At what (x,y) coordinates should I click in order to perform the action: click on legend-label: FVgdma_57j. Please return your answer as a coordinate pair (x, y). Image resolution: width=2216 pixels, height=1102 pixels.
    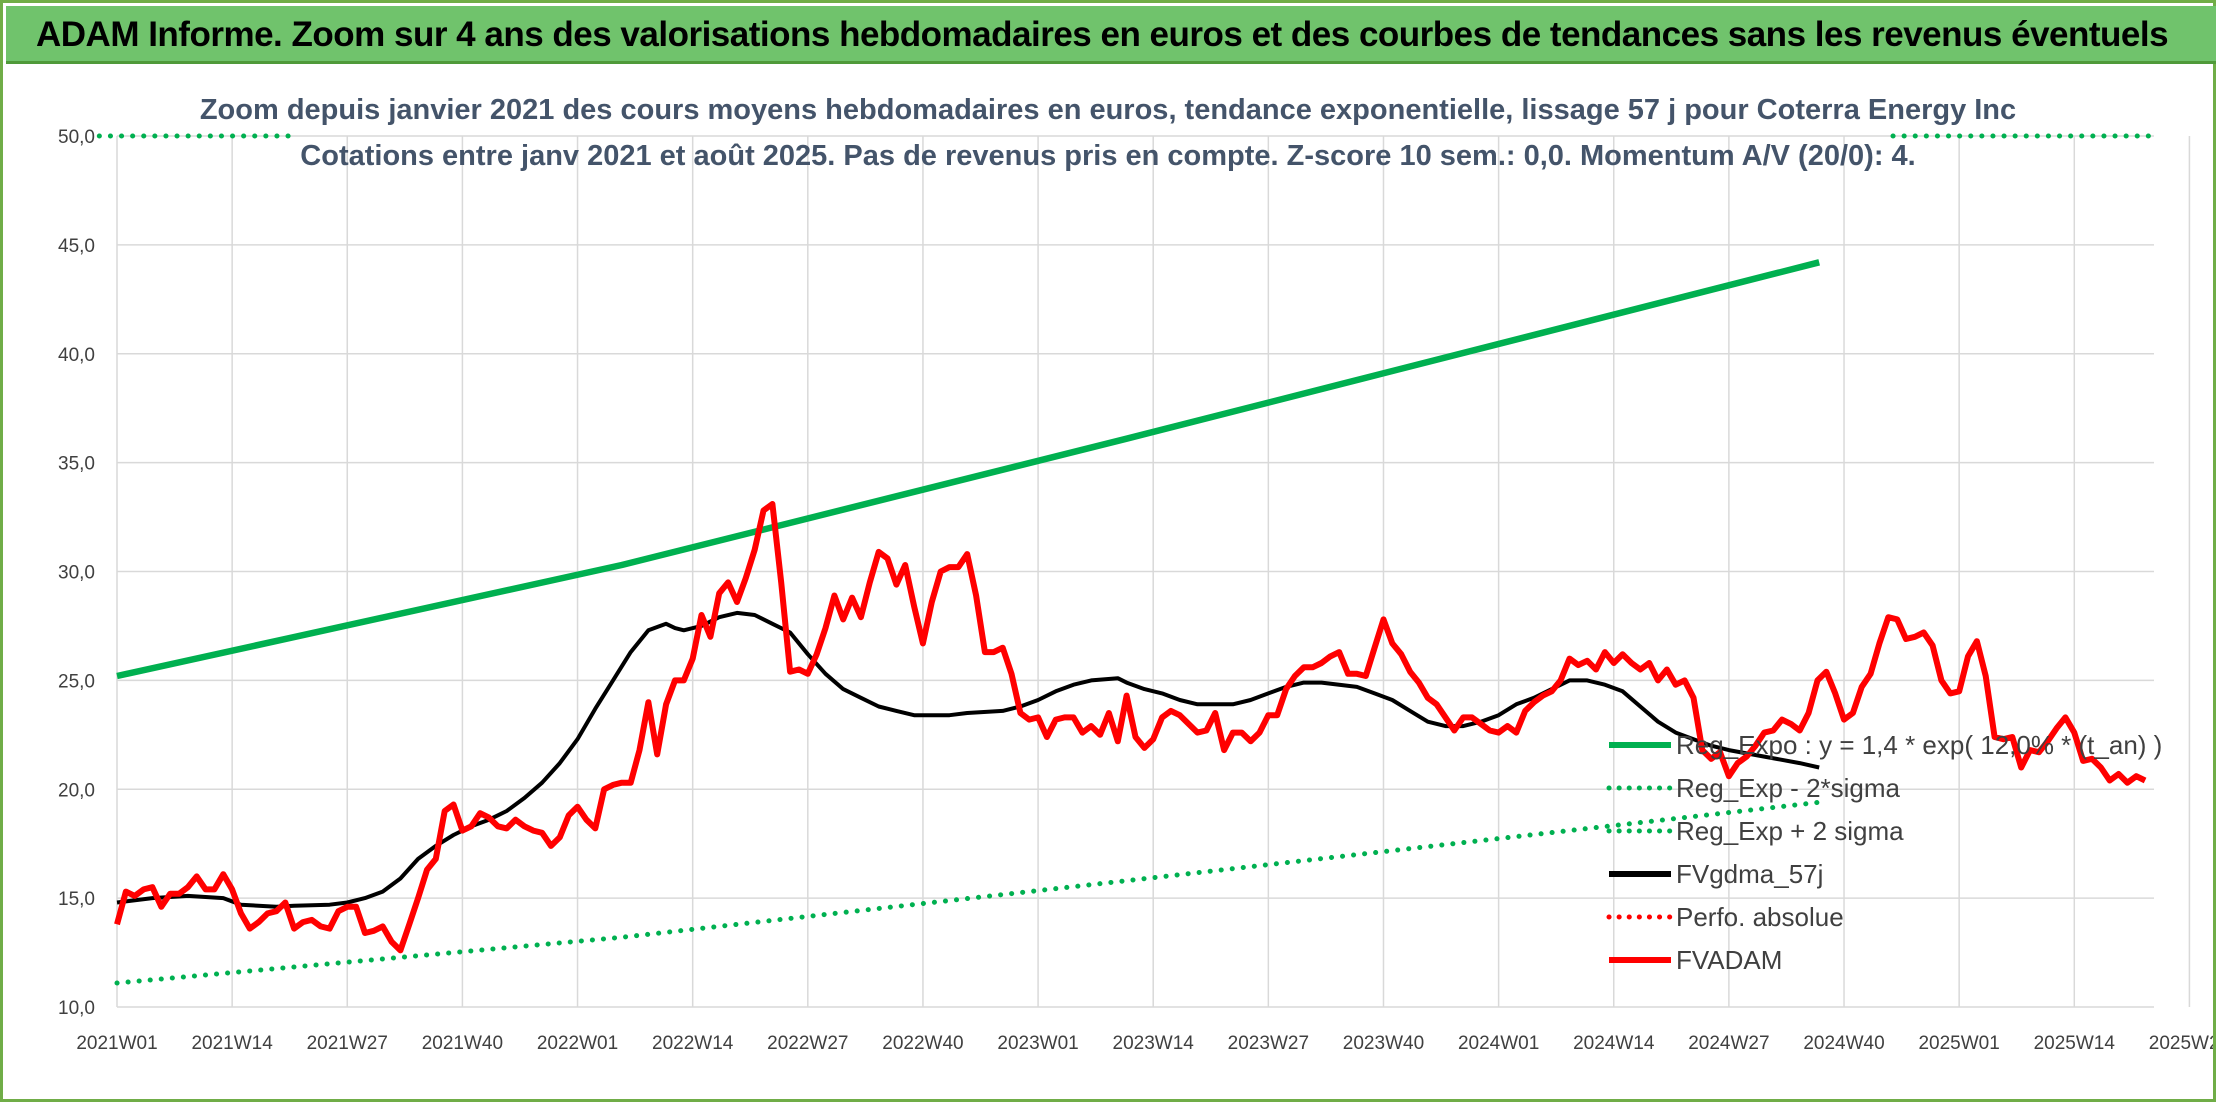
    Looking at the image, I should click on (1749, 874).